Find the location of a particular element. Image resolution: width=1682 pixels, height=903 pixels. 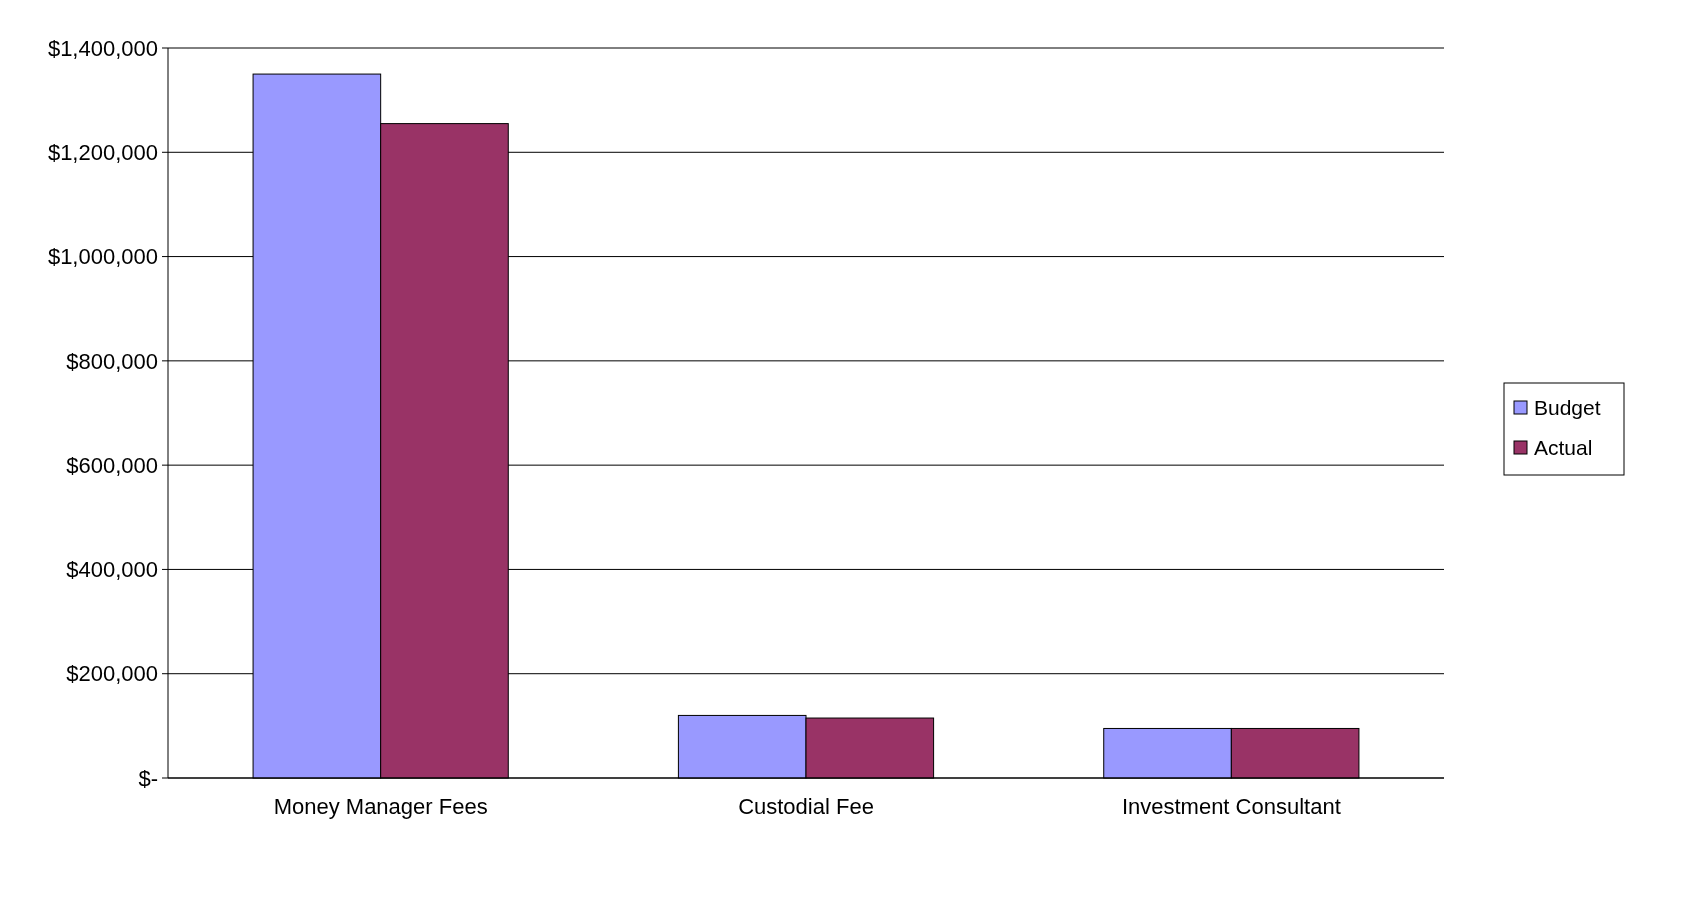

x-tick-label: Custodial Fee is located at coordinates (806, 806).